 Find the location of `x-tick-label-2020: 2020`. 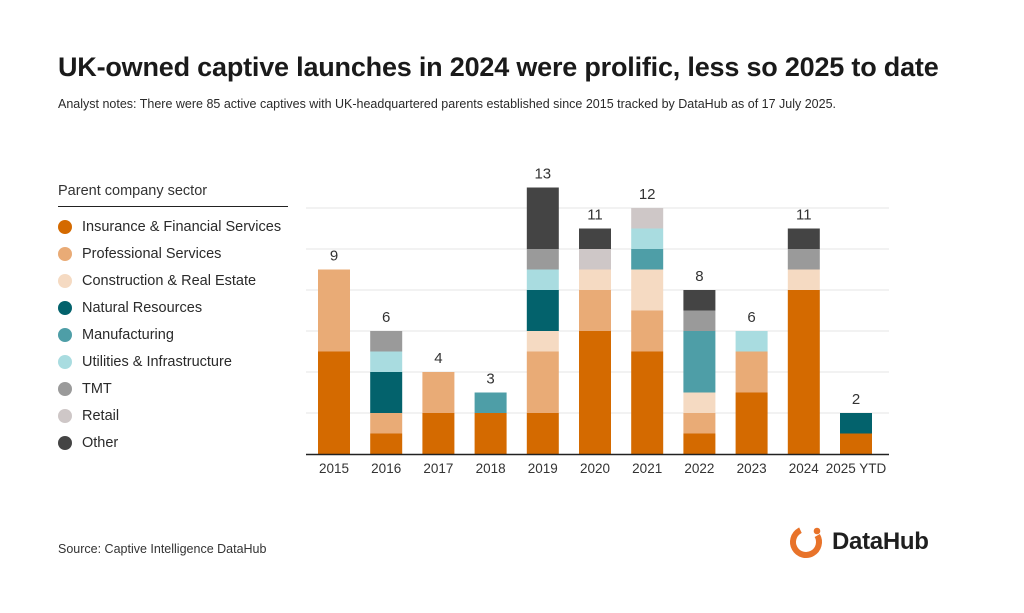

x-tick-label-2020: 2020 is located at coordinates (595, 468).